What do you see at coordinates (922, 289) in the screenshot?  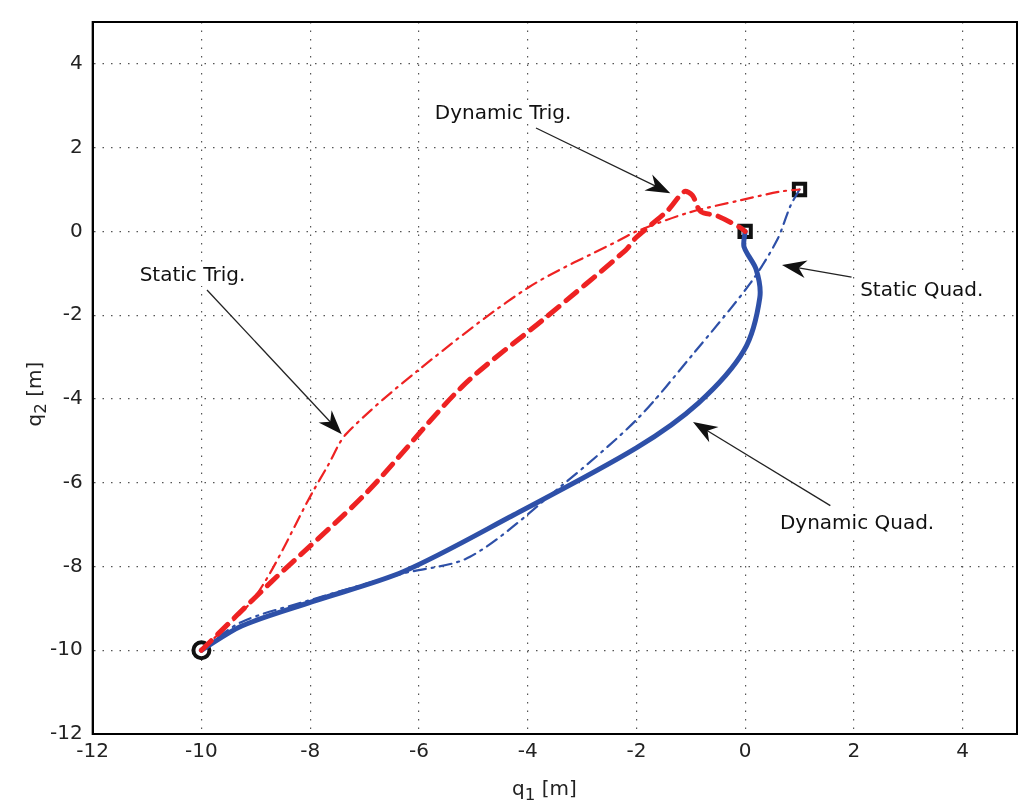 I see `annotation: Static Quad.` at bounding box center [922, 289].